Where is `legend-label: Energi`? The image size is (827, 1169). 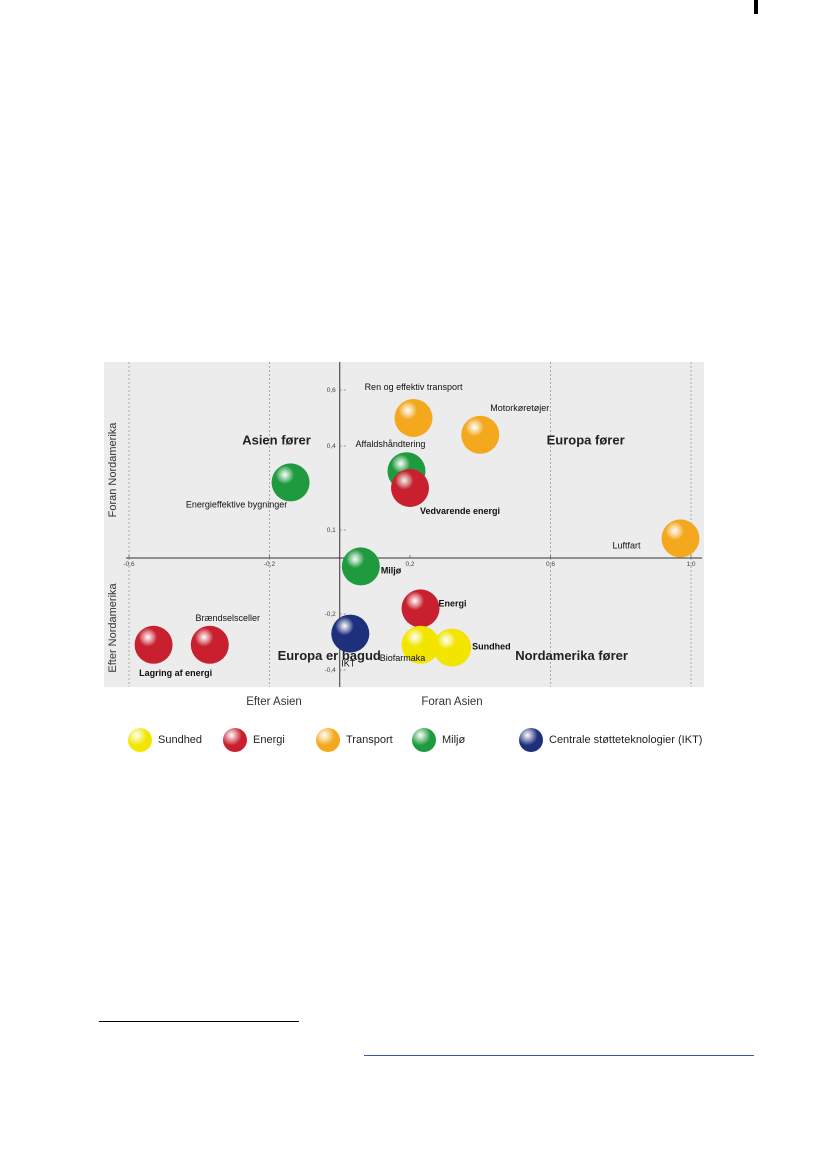
legend-label: Energi is located at coordinates (269, 740).